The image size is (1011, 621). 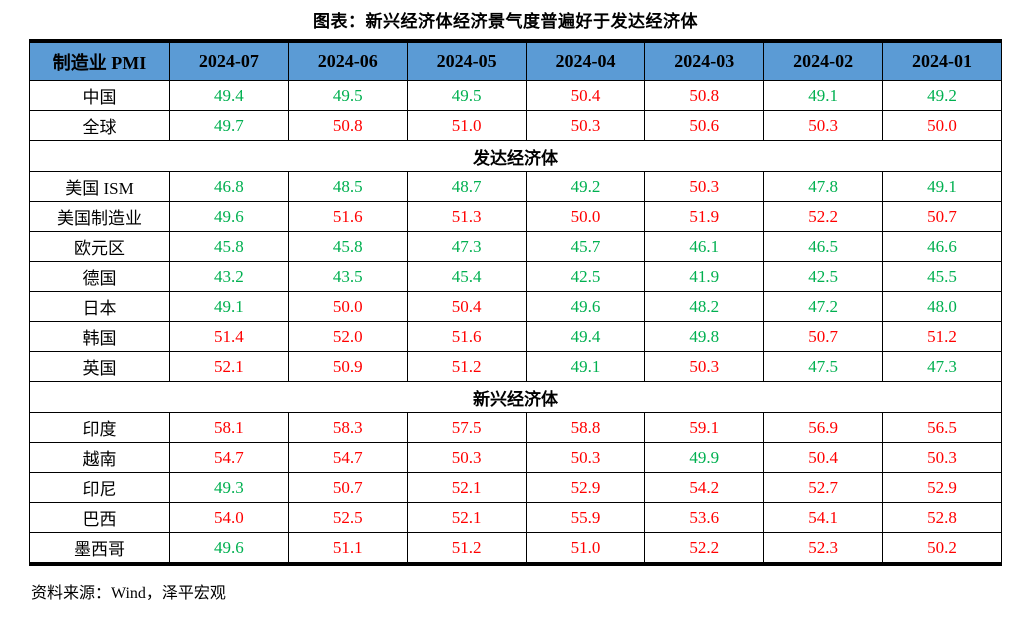 What do you see at coordinates (99, 246) in the screenshot?
I see `row-label: 欧元区` at bounding box center [99, 246].